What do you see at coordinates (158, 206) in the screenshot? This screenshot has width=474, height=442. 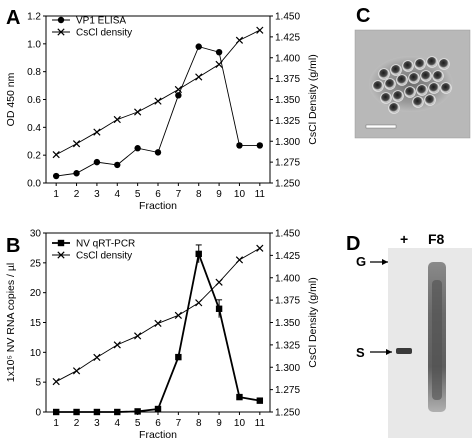 I see `panel-a-x-axis-label: Fraction` at bounding box center [158, 206].